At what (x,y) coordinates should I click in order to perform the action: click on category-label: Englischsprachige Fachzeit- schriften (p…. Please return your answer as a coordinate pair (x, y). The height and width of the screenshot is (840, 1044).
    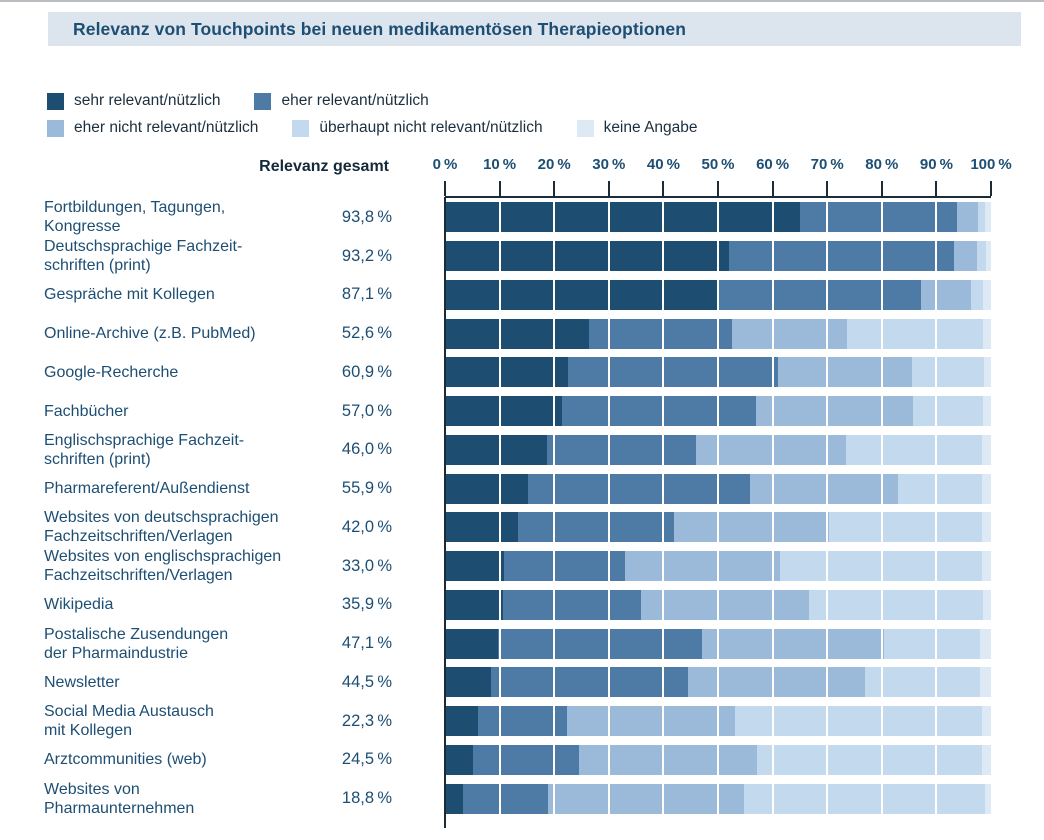
    Looking at the image, I should click on (144, 449).